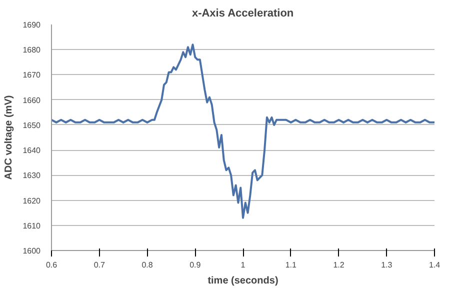 The image size is (474, 289). What do you see at coordinates (32, 251) in the screenshot?
I see `y-tick-label: 1600` at bounding box center [32, 251].